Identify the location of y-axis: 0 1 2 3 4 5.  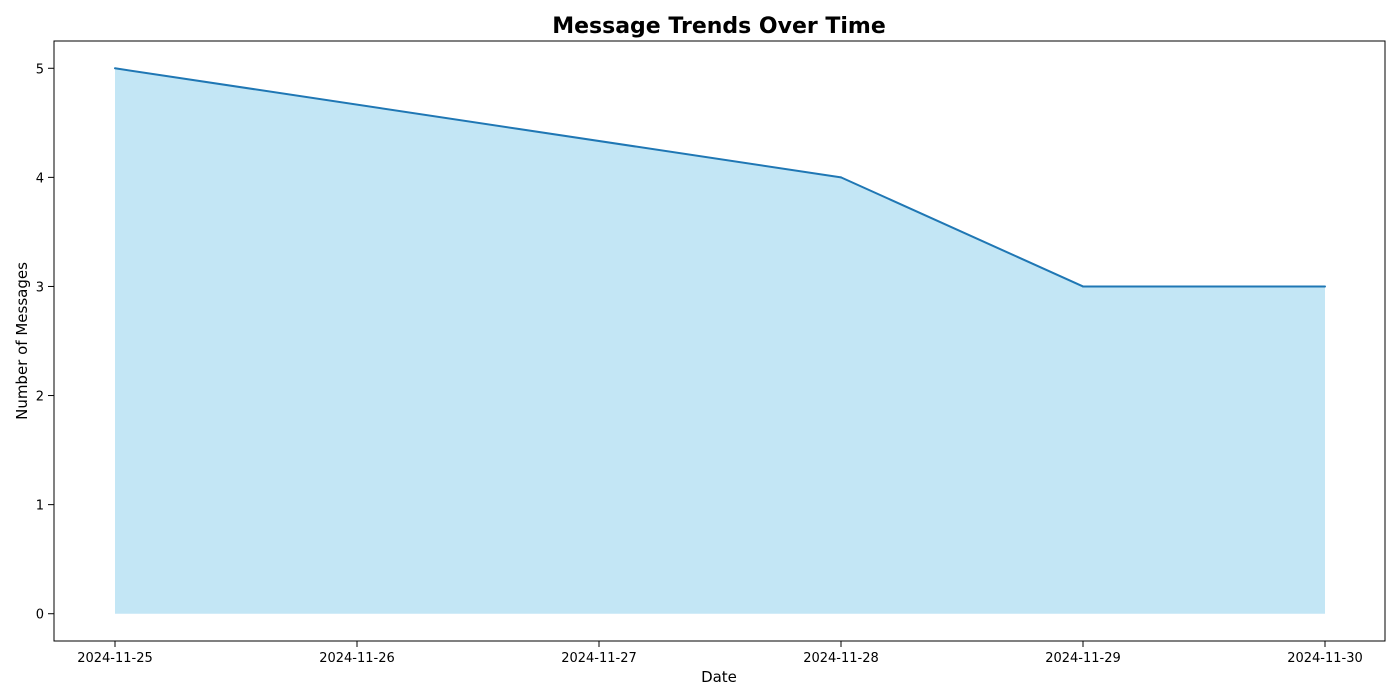
(45, 342).